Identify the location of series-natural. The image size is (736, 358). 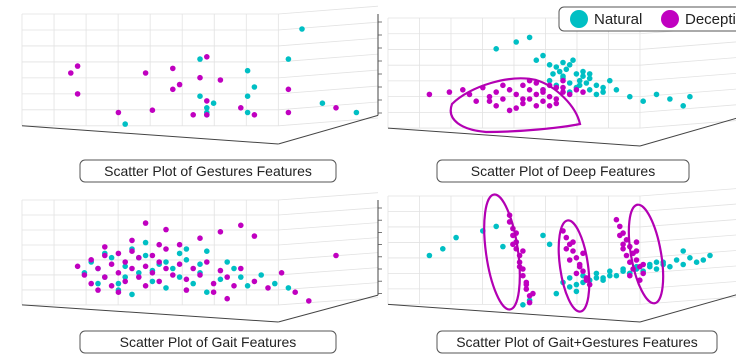
(241, 76).